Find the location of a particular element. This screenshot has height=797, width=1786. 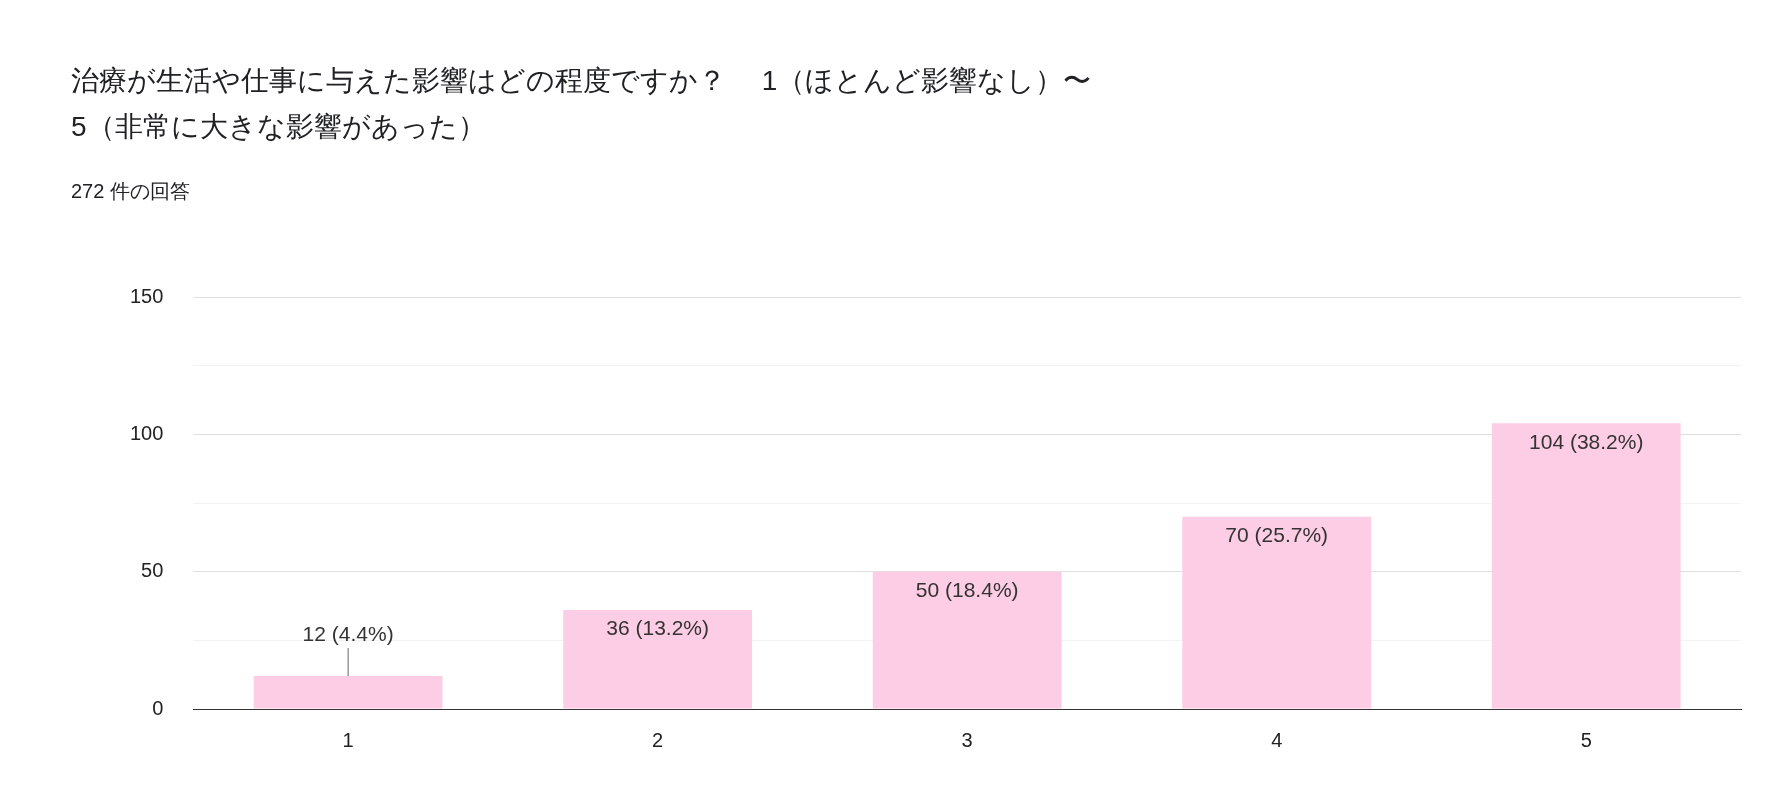

data-label: 70 (25.7%) is located at coordinates (1277, 535).